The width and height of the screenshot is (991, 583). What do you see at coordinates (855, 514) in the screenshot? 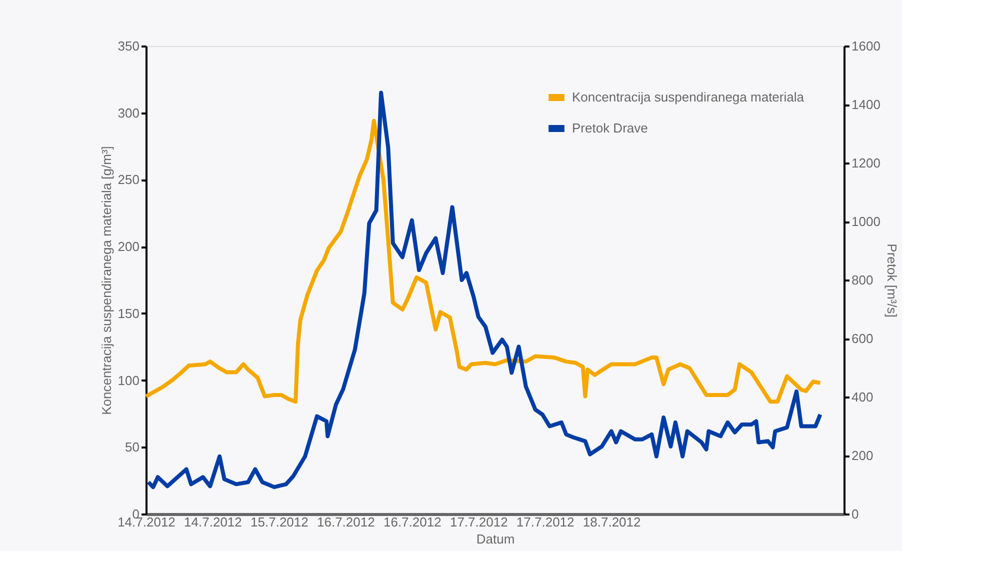
I see `y2-tick-label: 0` at bounding box center [855, 514].